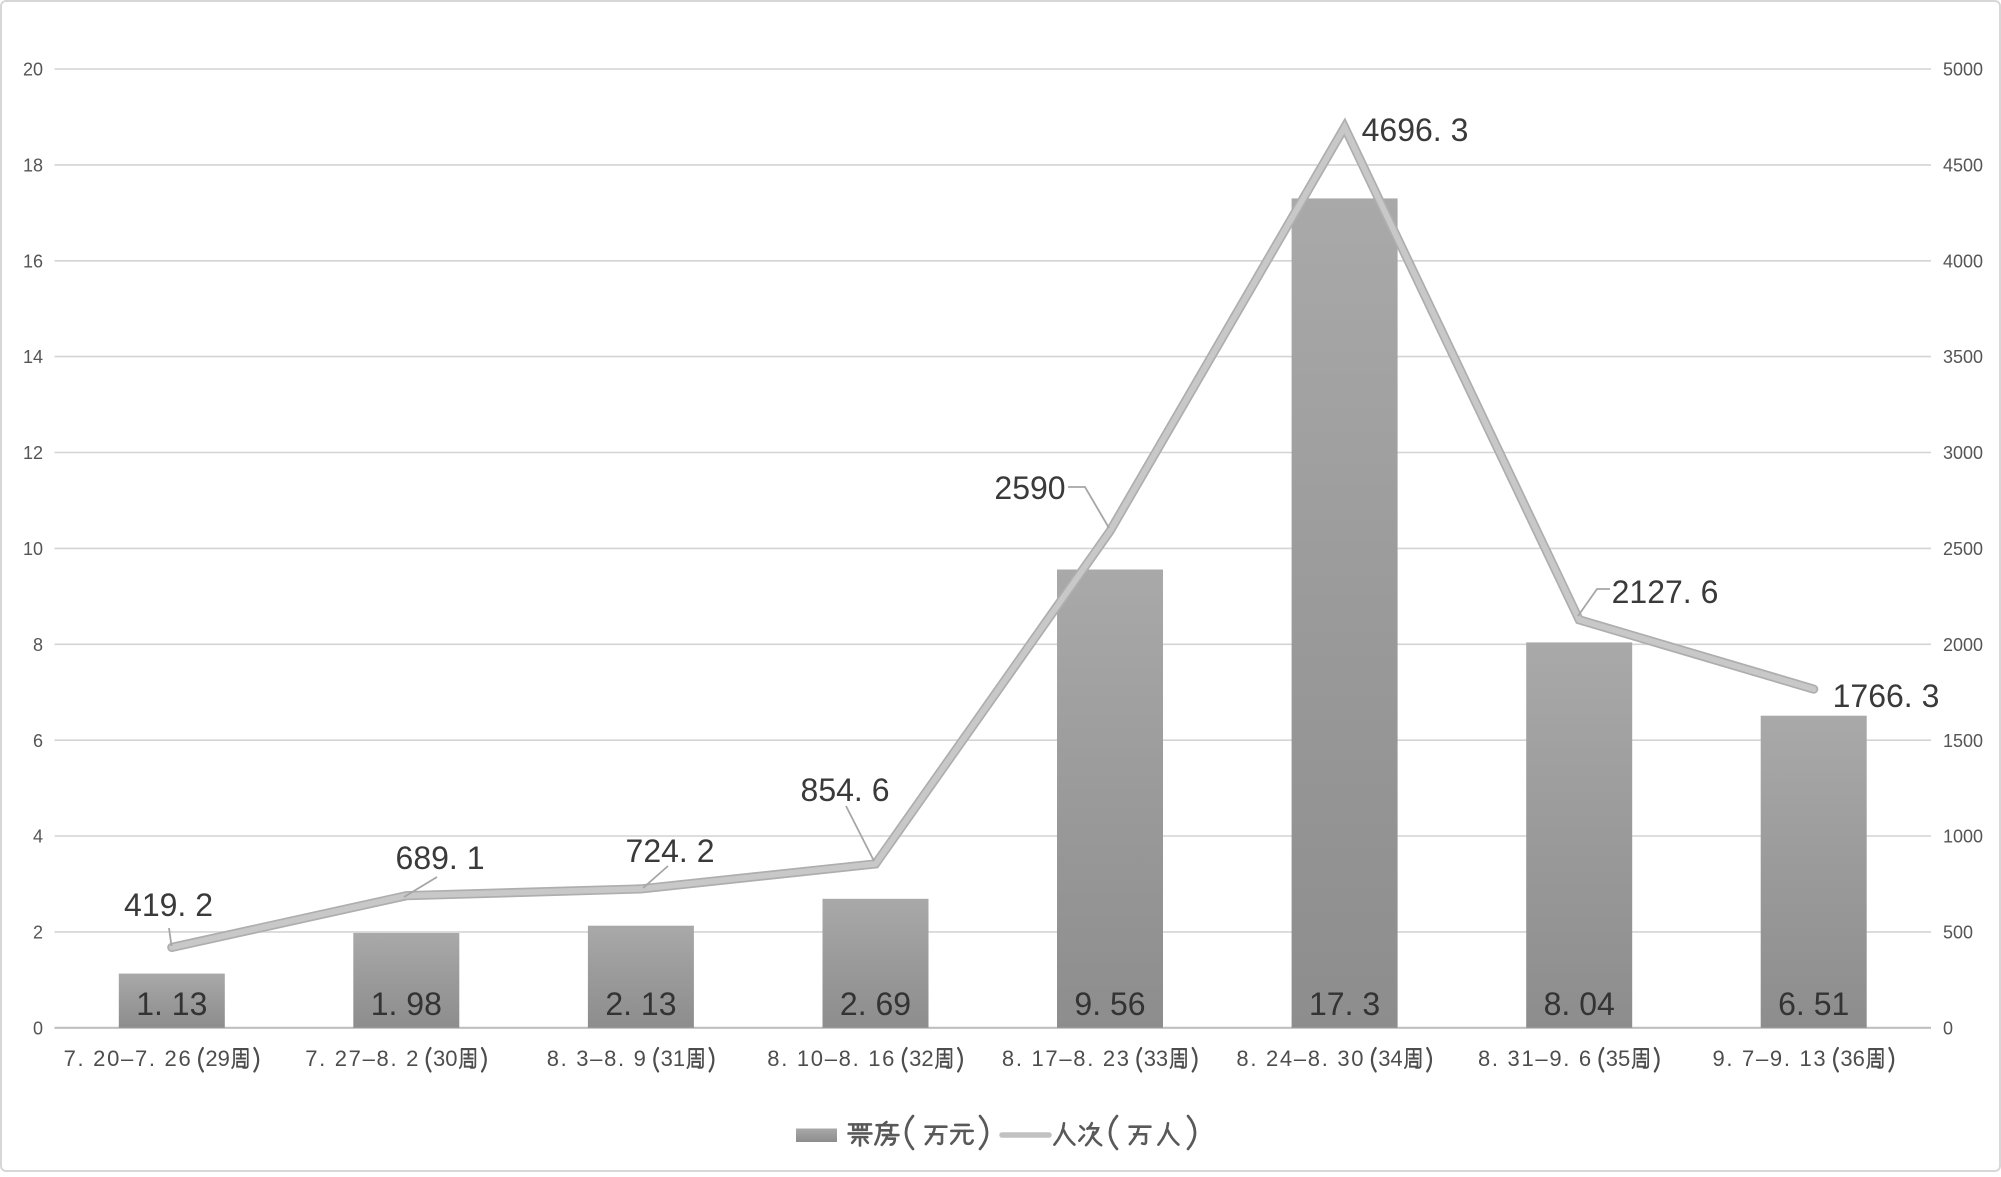 This screenshot has height=1177, width=2001. What do you see at coordinates (1963, 741) in the screenshot?
I see `svg-text: 1500` at bounding box center [1963, 741].